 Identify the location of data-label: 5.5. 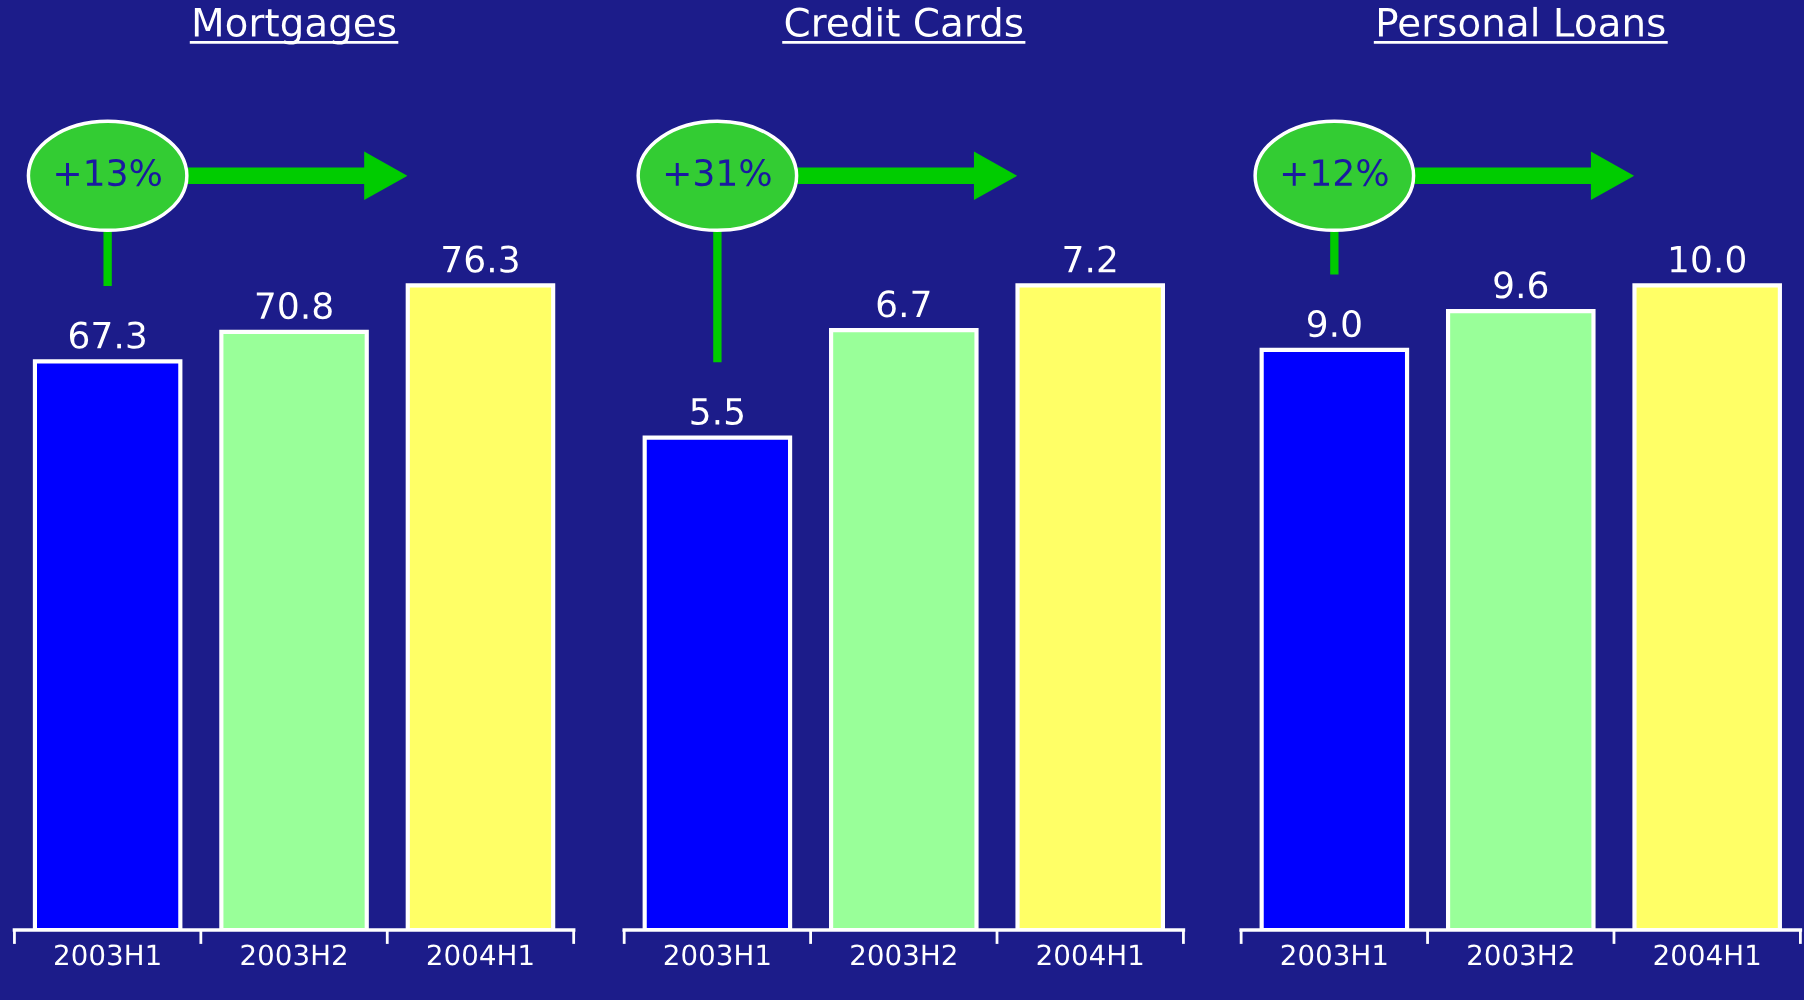
(717, 412).